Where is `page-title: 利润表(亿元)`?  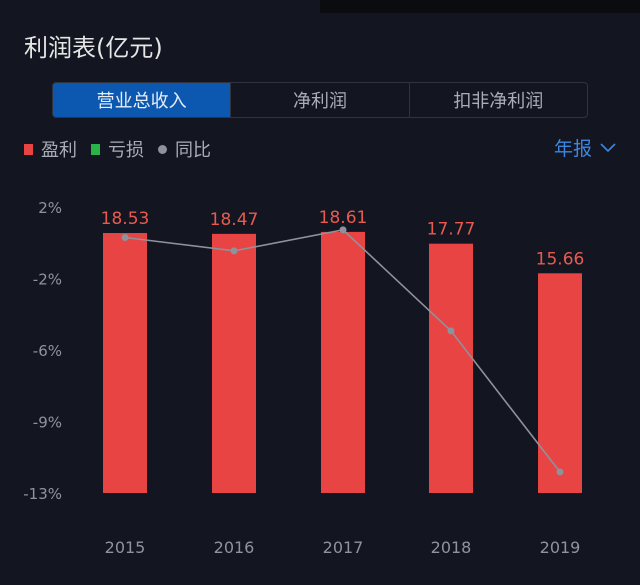
page-title: 利润表(亿元) is located at coordinates (93, 48).